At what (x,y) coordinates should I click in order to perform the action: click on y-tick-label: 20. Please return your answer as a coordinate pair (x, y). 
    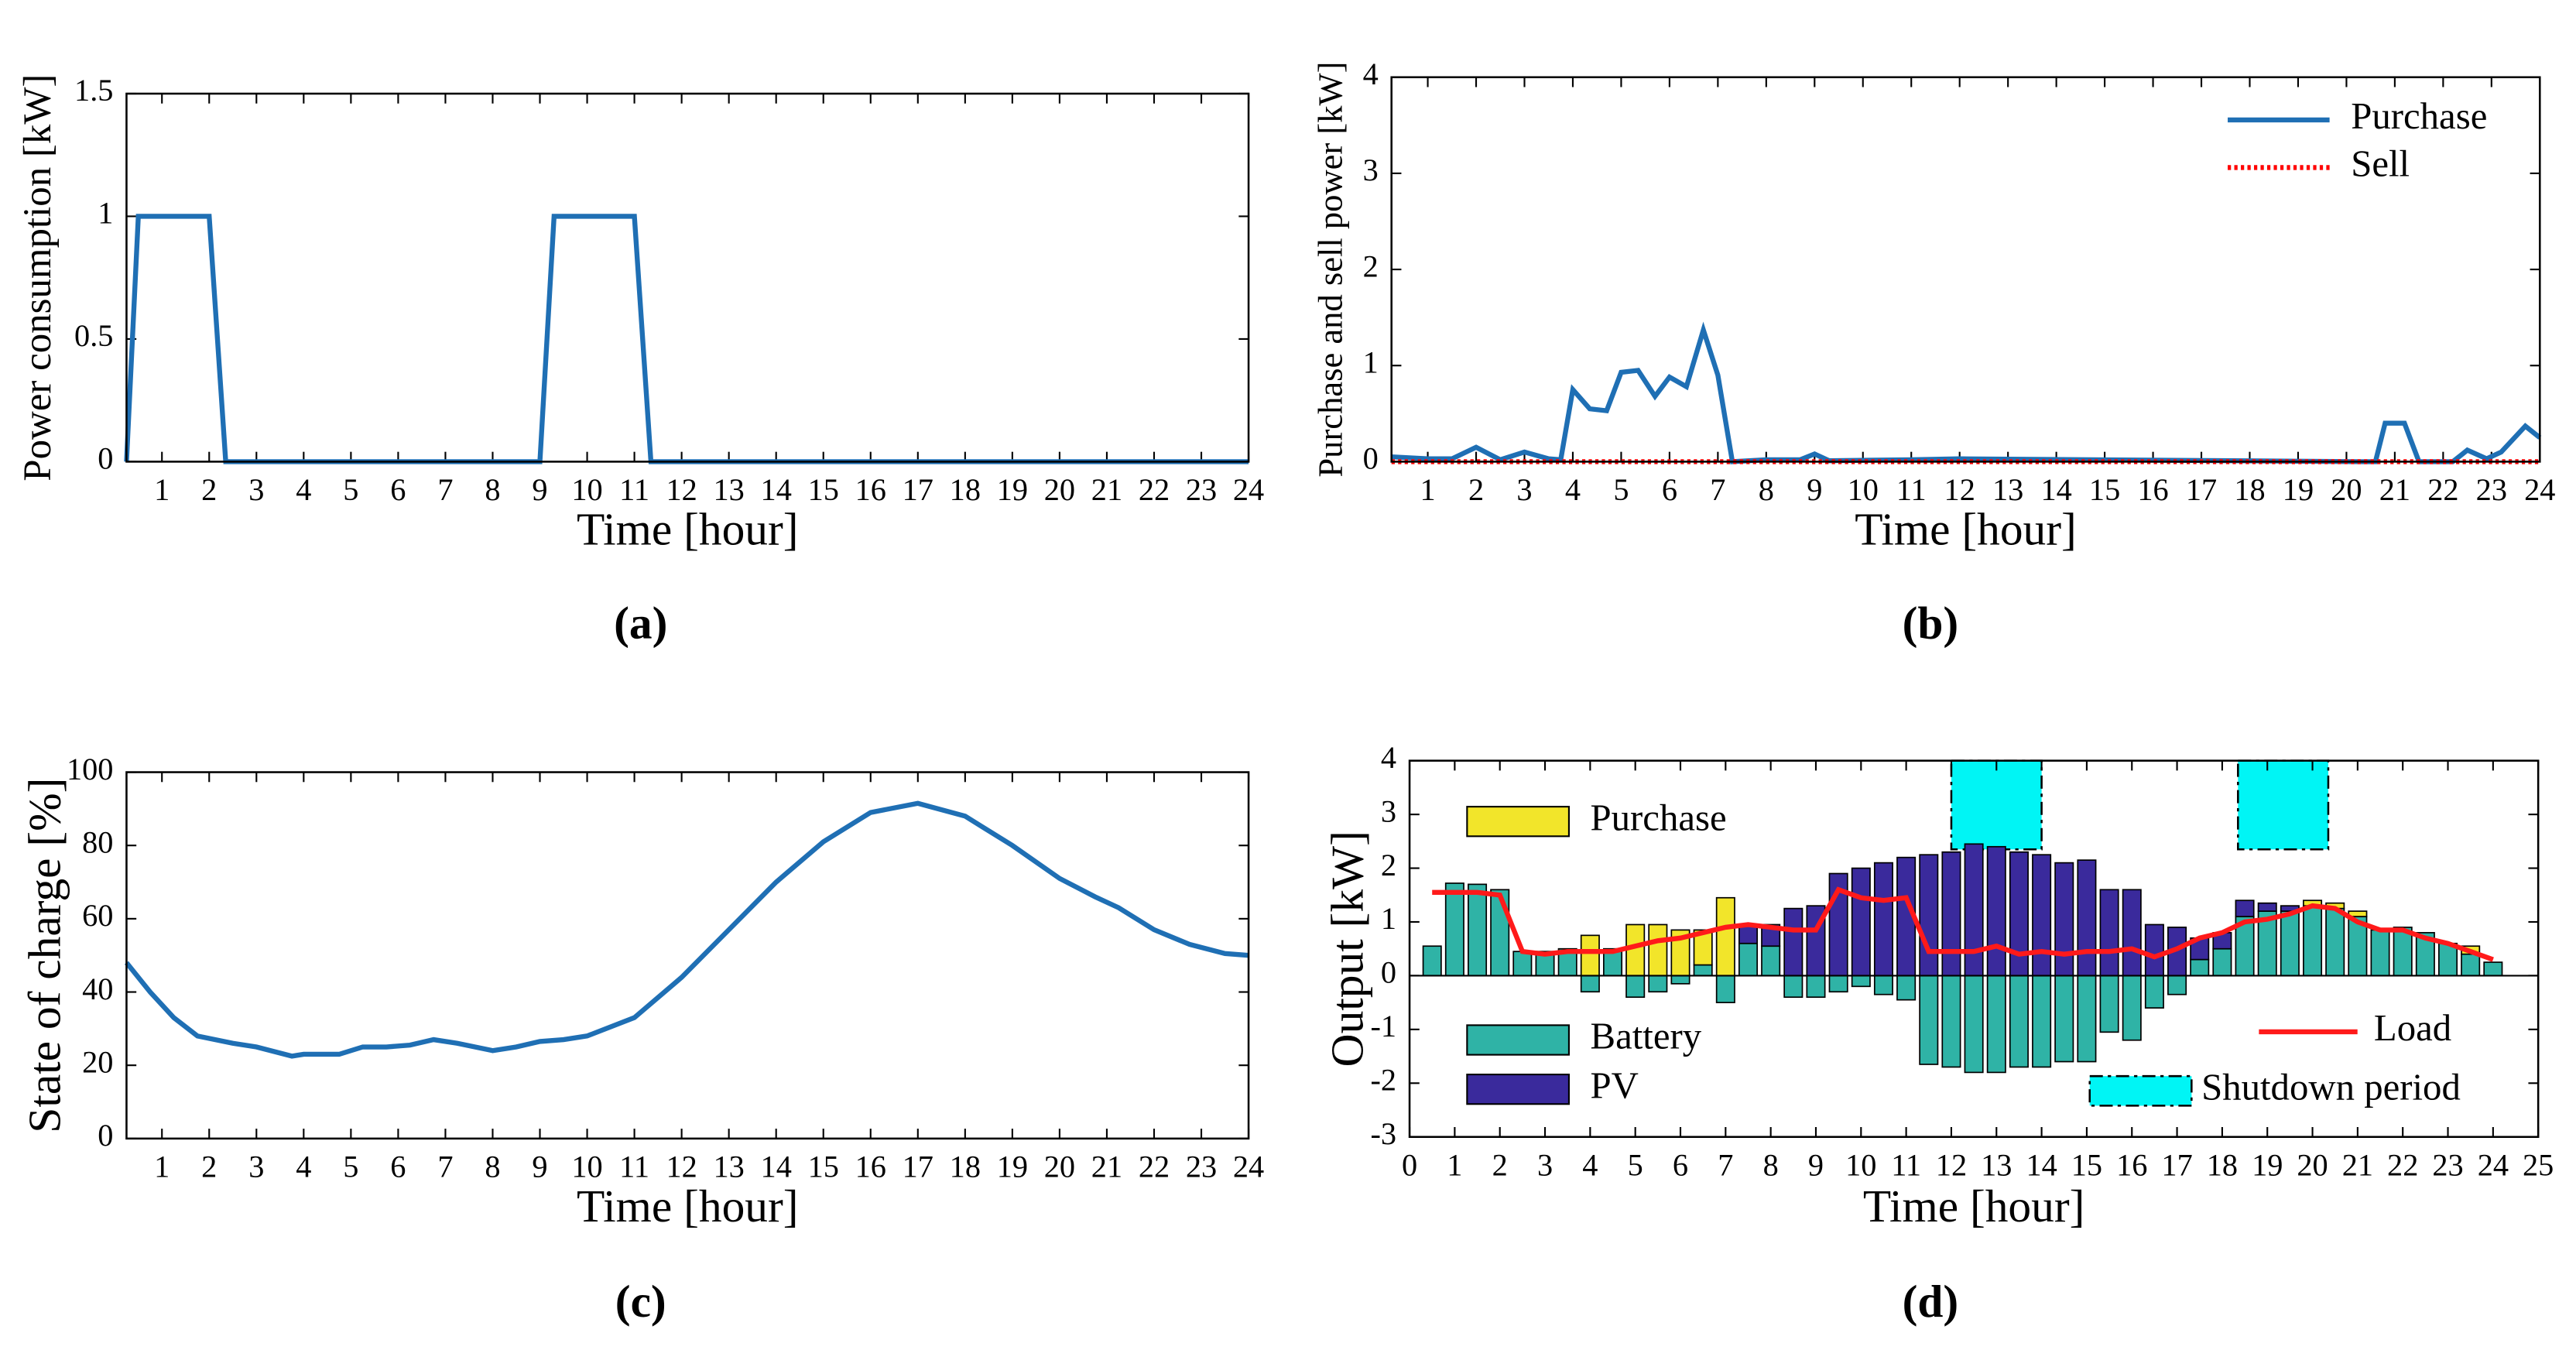
    Looking at the image, I should click on (97, 1061).